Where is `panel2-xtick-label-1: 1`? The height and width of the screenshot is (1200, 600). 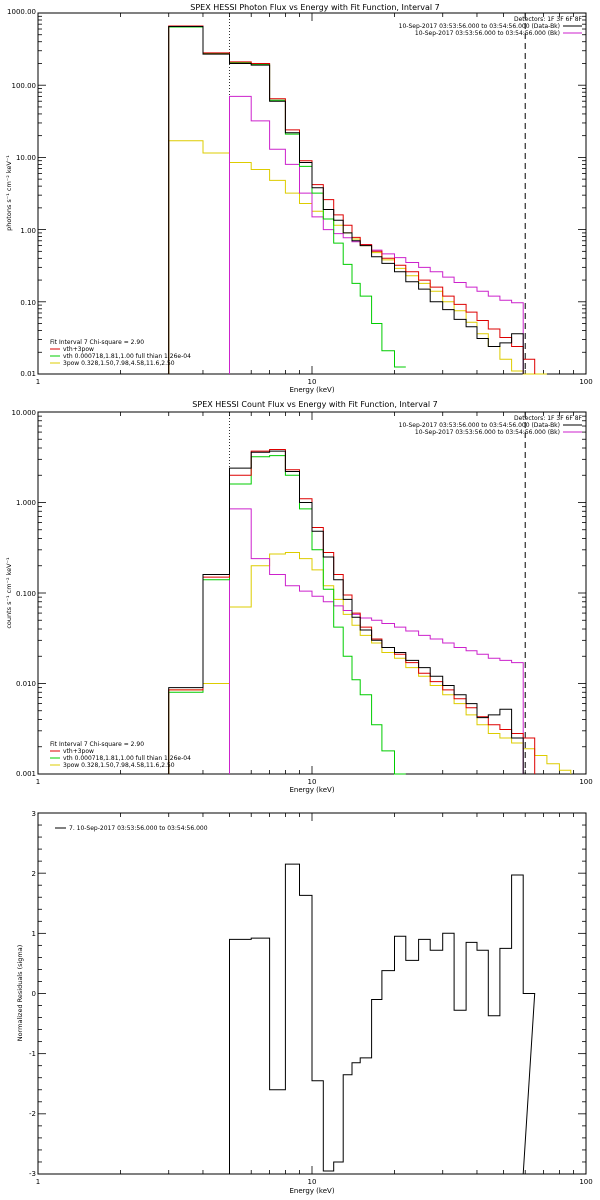 panel2-xtick-label-1: 1 is located at coordinates (38, 782).